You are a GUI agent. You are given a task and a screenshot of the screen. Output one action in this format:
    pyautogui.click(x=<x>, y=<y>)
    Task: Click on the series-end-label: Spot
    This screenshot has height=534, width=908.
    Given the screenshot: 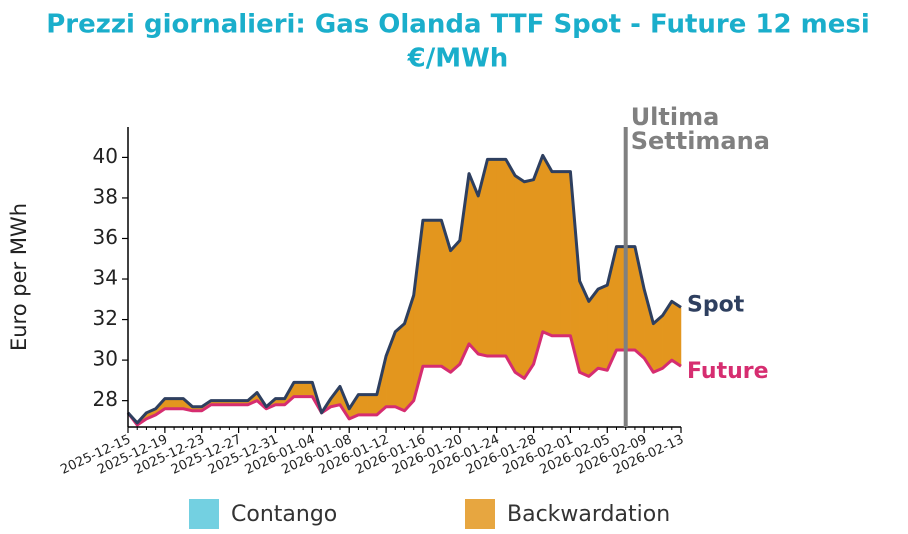 What is the action you would take?
    pyautogui.click(x=716, y=304)
    